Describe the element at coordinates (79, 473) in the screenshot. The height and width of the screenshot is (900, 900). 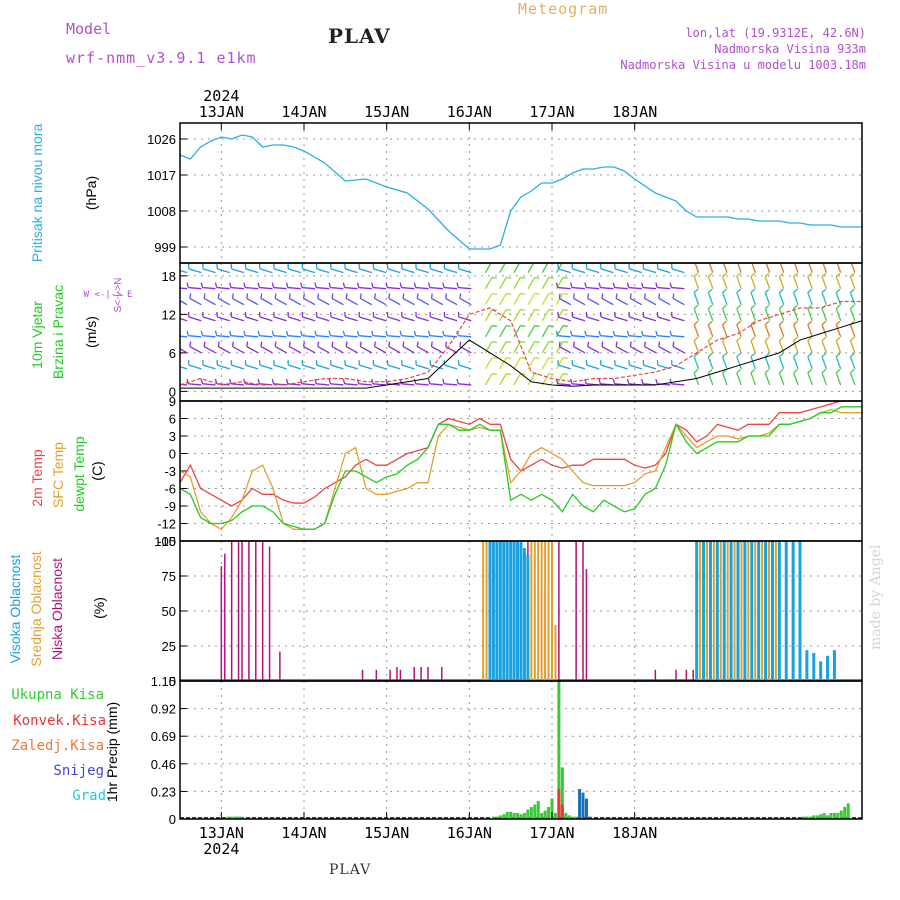
I see `temp-label-3: dewpt Temp` at that location.